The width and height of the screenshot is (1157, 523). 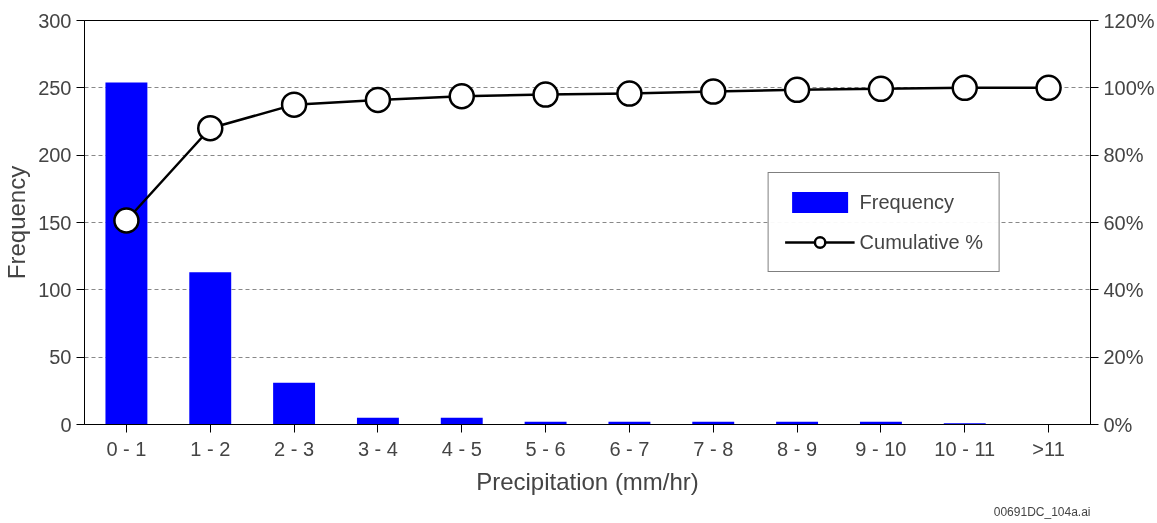 I want to click on y-tick-label: 50, so click(x=60, y=357).